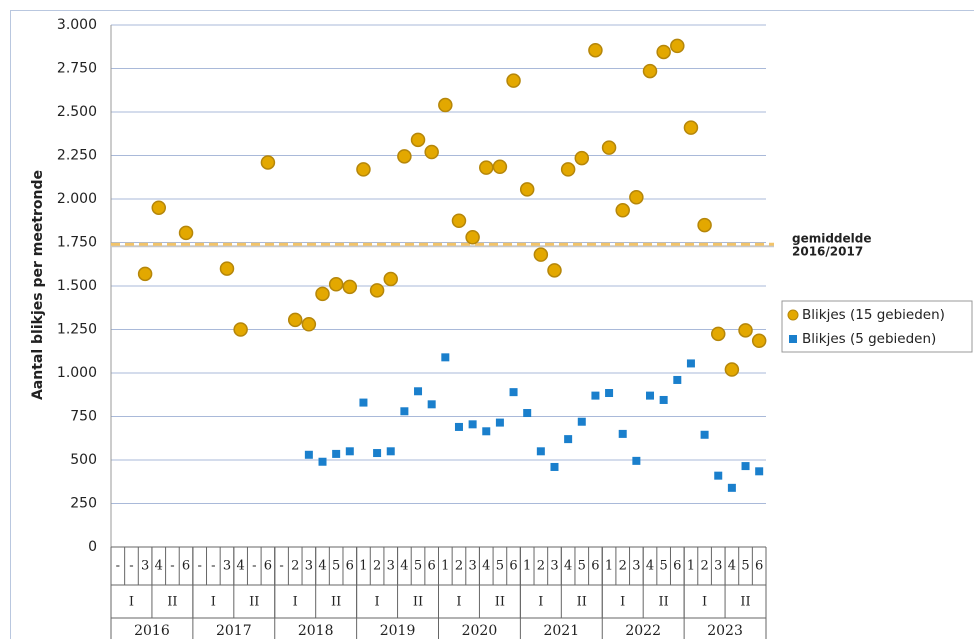  I want to click on year-label: 2017, so click(234, 631).